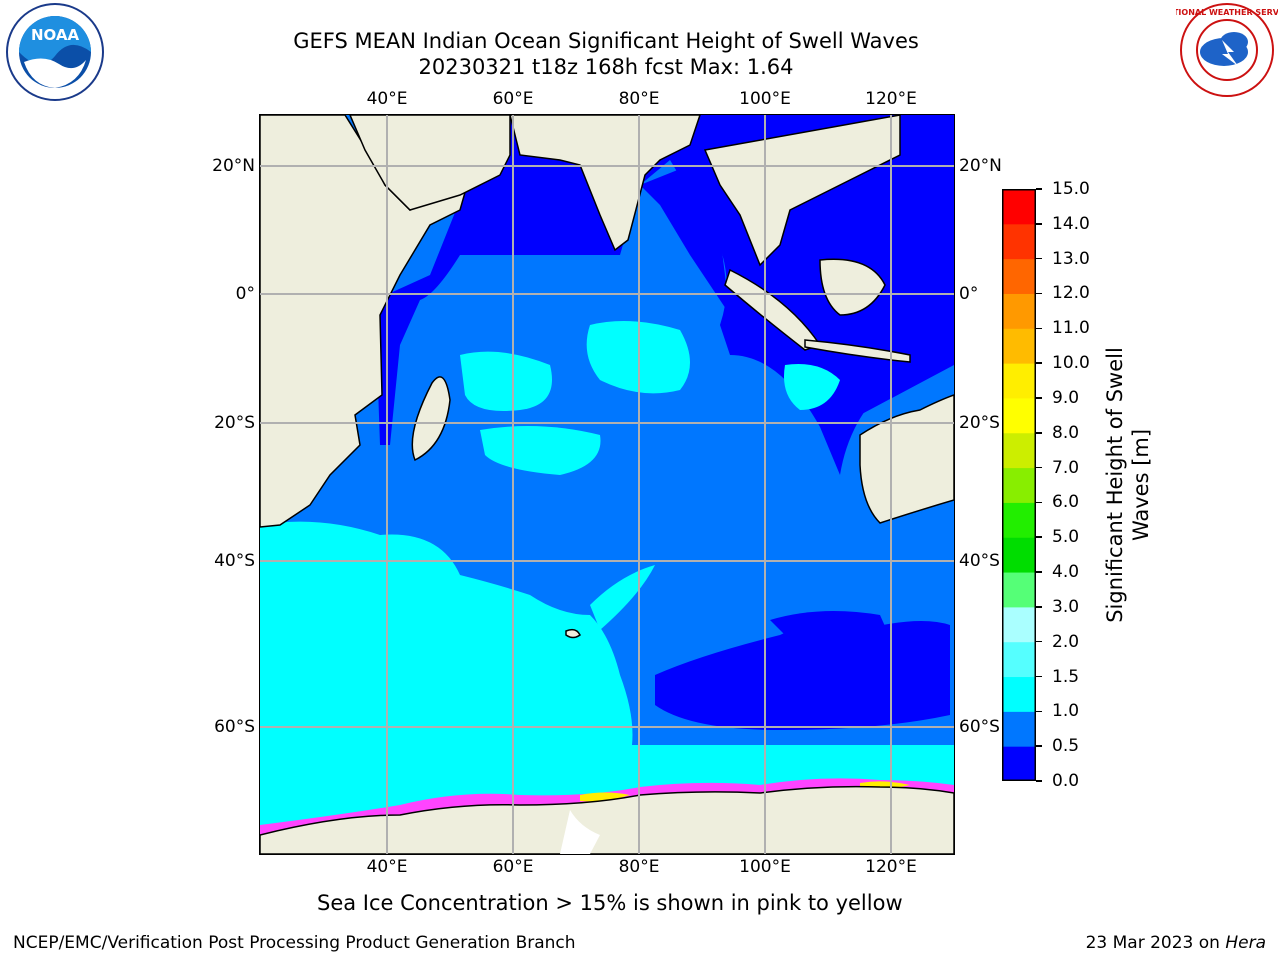  Describe the element at coordinates (1071, 328) in the screenshot. I see `colorbar-label-13: 11.0` at that location.